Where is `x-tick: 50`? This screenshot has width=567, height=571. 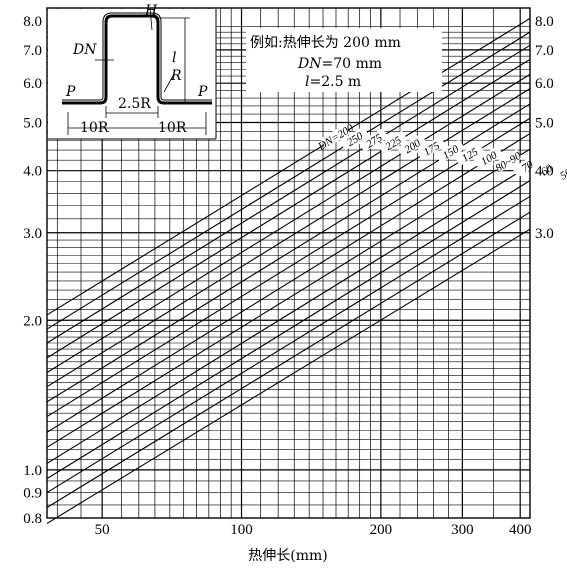
x-tick: 50 is located at coordinates (102, 530).